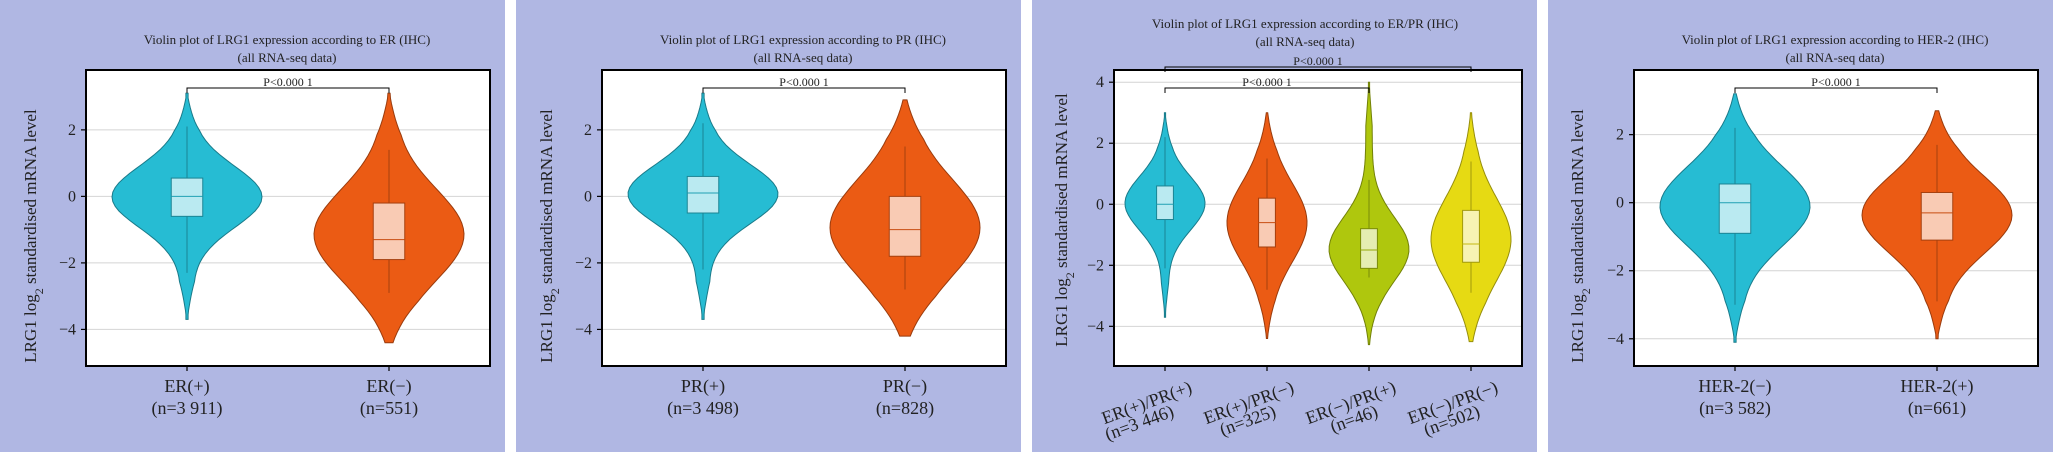 The image size is (2053, 452). What do you see at coordinates (186, 386) in the screenshot?
I see `x-category-label: ER(+)` at bounding box center [186, 386].